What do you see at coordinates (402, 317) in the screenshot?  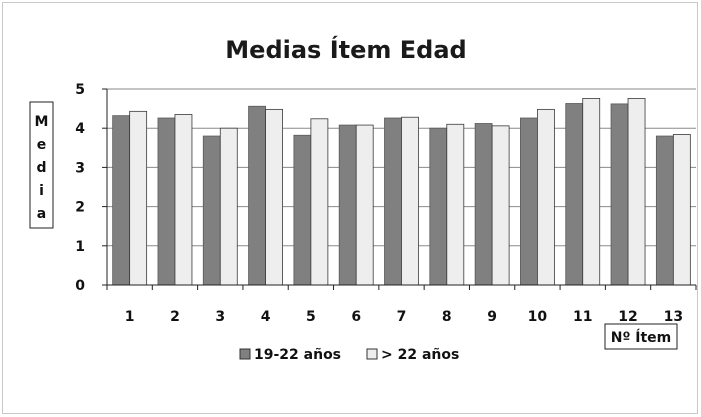 I see `x-tick-label: 7` at bounding box center [402, 317].